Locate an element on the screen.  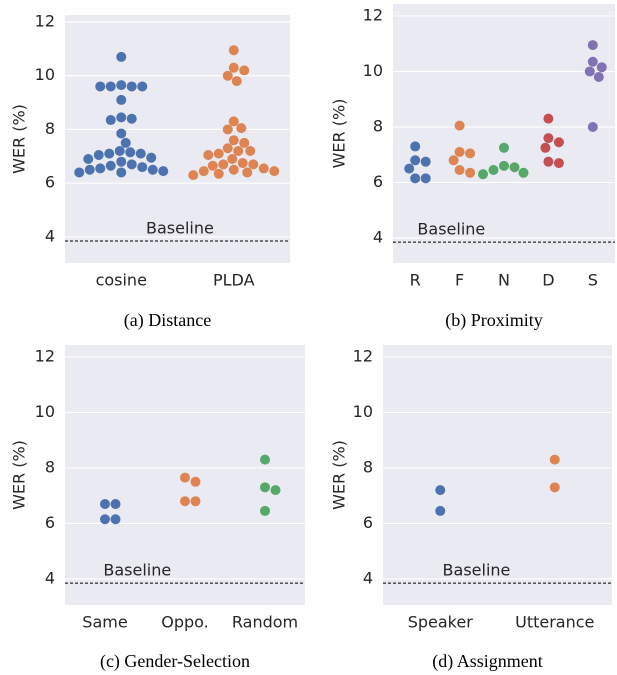
x-tick-label: Speaker is located at coordinates (441, 622).